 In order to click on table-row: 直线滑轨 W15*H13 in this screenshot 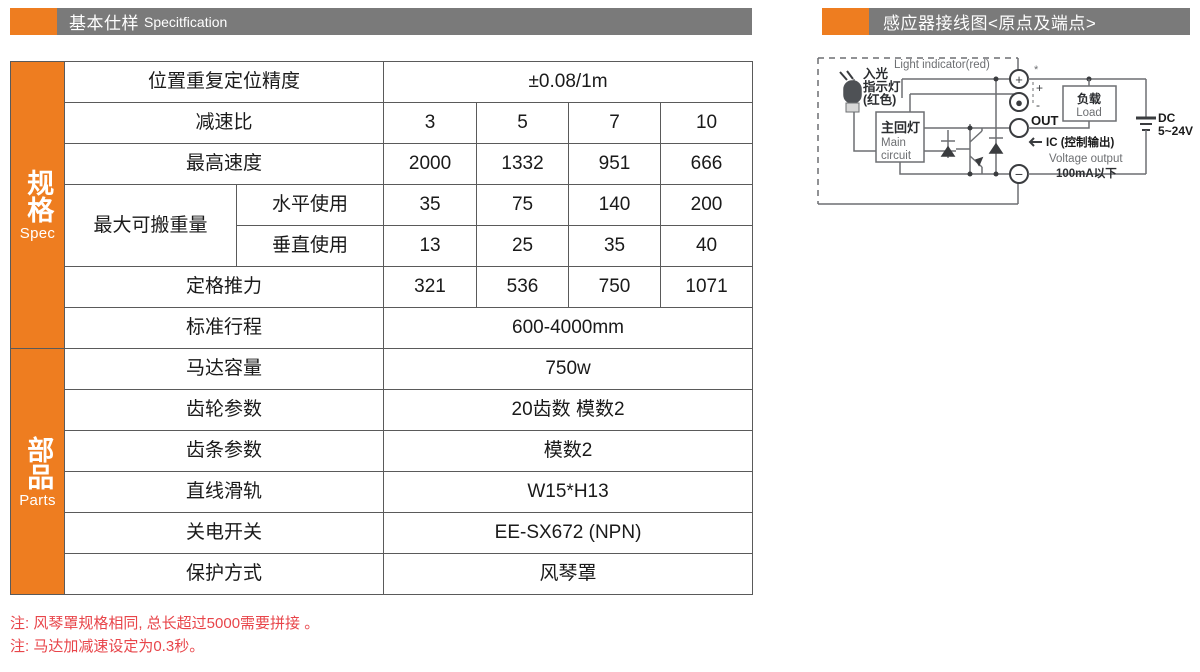, I will do `click(382, 492)`.